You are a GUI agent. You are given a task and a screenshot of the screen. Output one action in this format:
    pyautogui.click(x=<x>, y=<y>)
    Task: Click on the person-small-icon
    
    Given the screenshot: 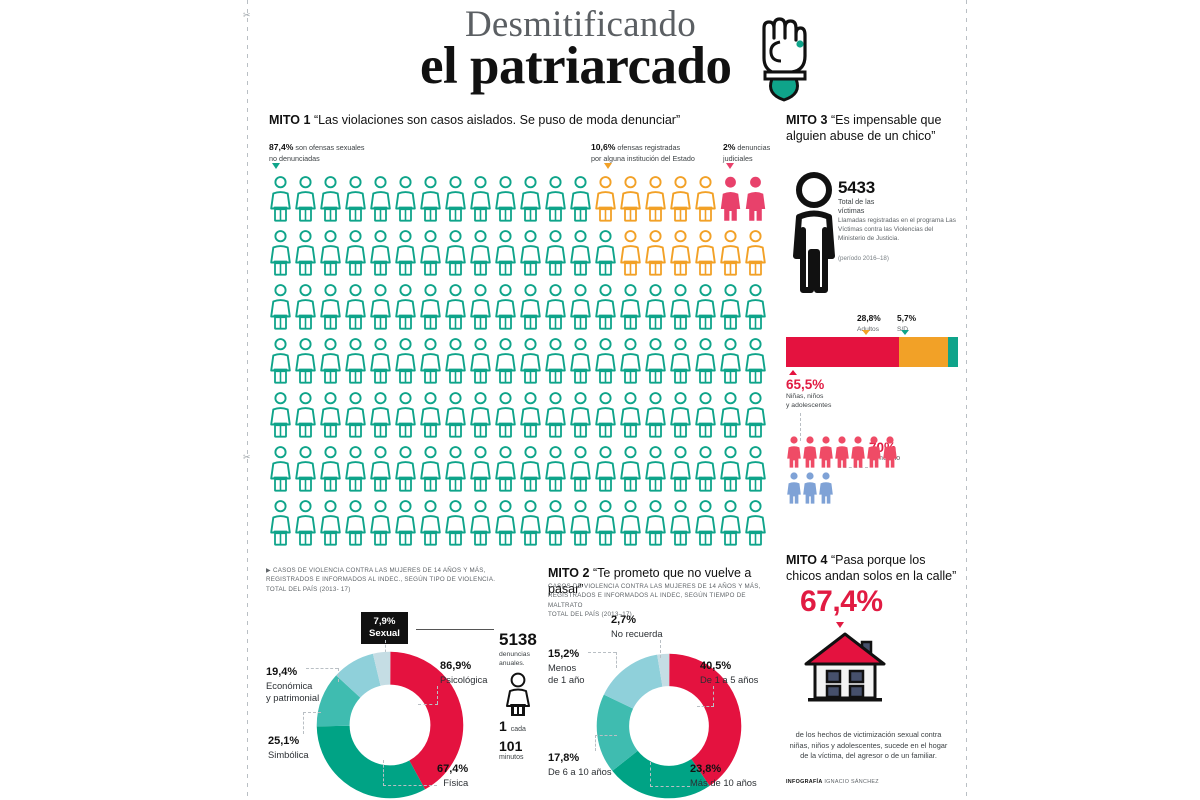 What is the action you would take?
    pyautogui.click(x=874, y=452)
    